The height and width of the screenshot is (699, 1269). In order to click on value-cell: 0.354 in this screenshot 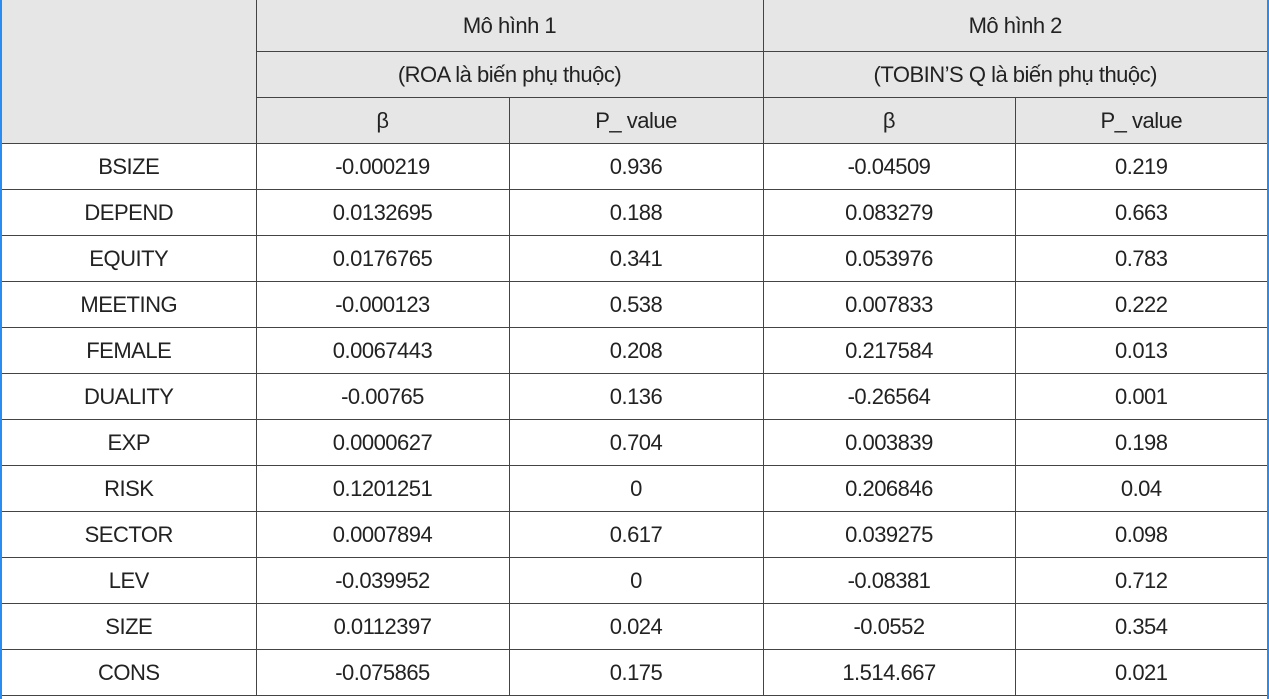, I will do `click(1140, 626)`.